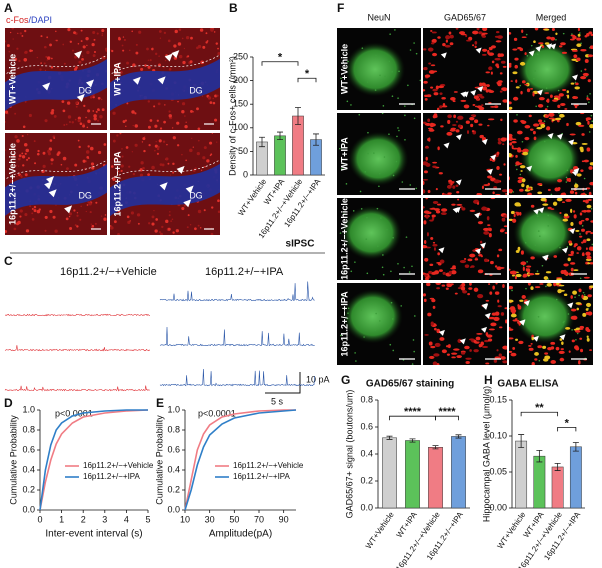 The image size is (602, 568). What do you see at coordinates (277, 401) in the screenshot?
I see `scale-time: 5 s` at bounding box center [277, 401].